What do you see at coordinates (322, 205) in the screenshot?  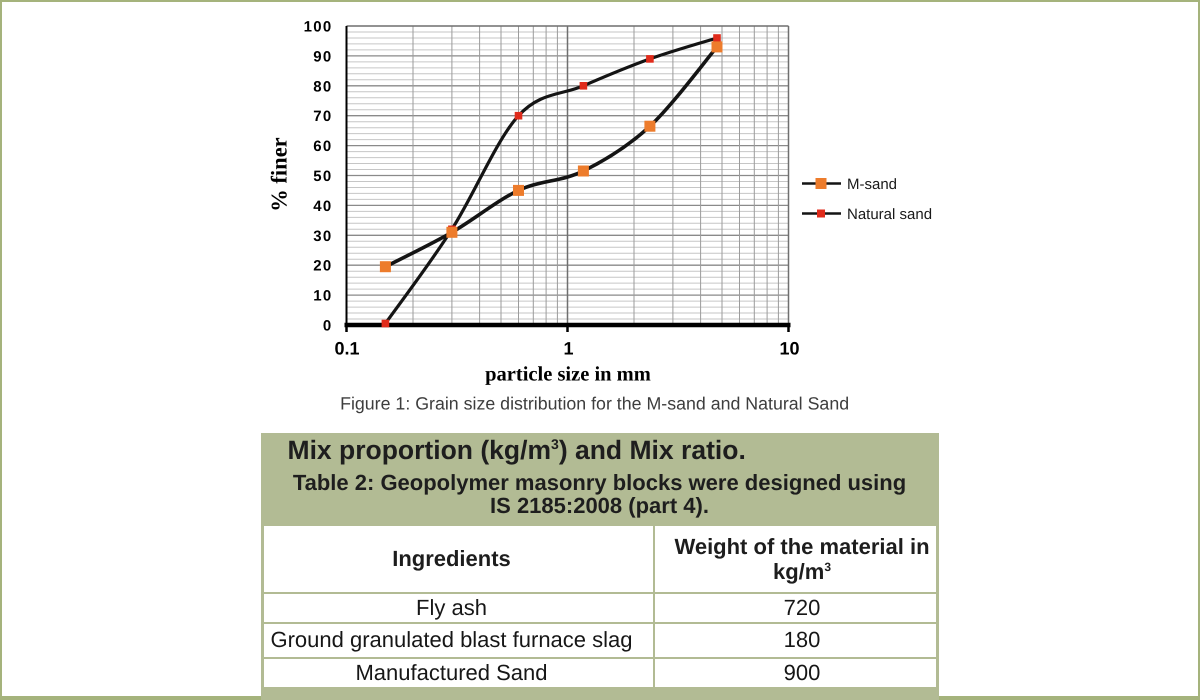 I see `svg-text: 40` at bounding box center [322, 205].